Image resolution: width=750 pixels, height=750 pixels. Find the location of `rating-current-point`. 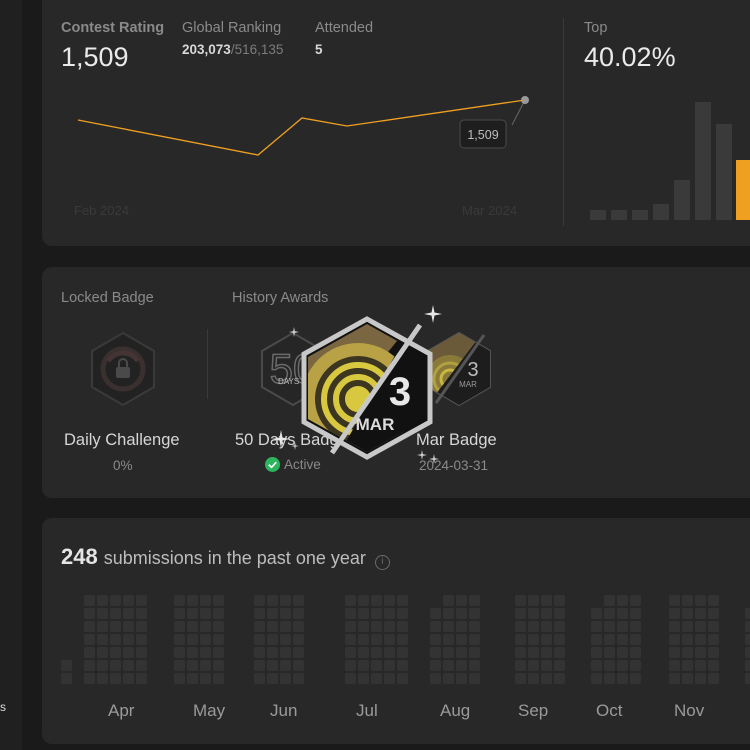

rating-current-point is located at coordinates (525, 100).